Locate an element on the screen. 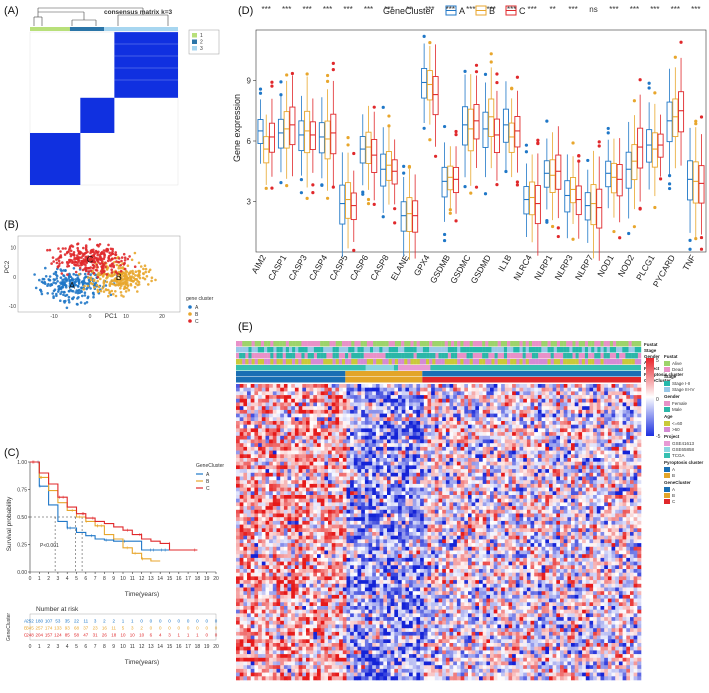 The height and width of the screenshot is (693, 709). risk-cell: 35 is located at coordinates (68, 621).